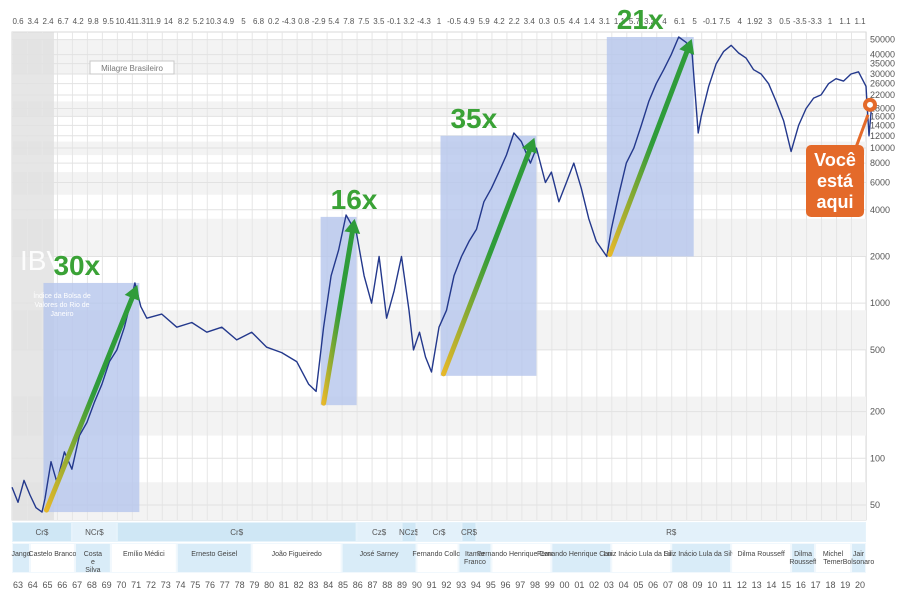 This screenshot has height=610, width=900. What do you see at coordinates (535, 585) in the screenshot?
I see `x-tick-label: 98` at bounding box center [535, 585].